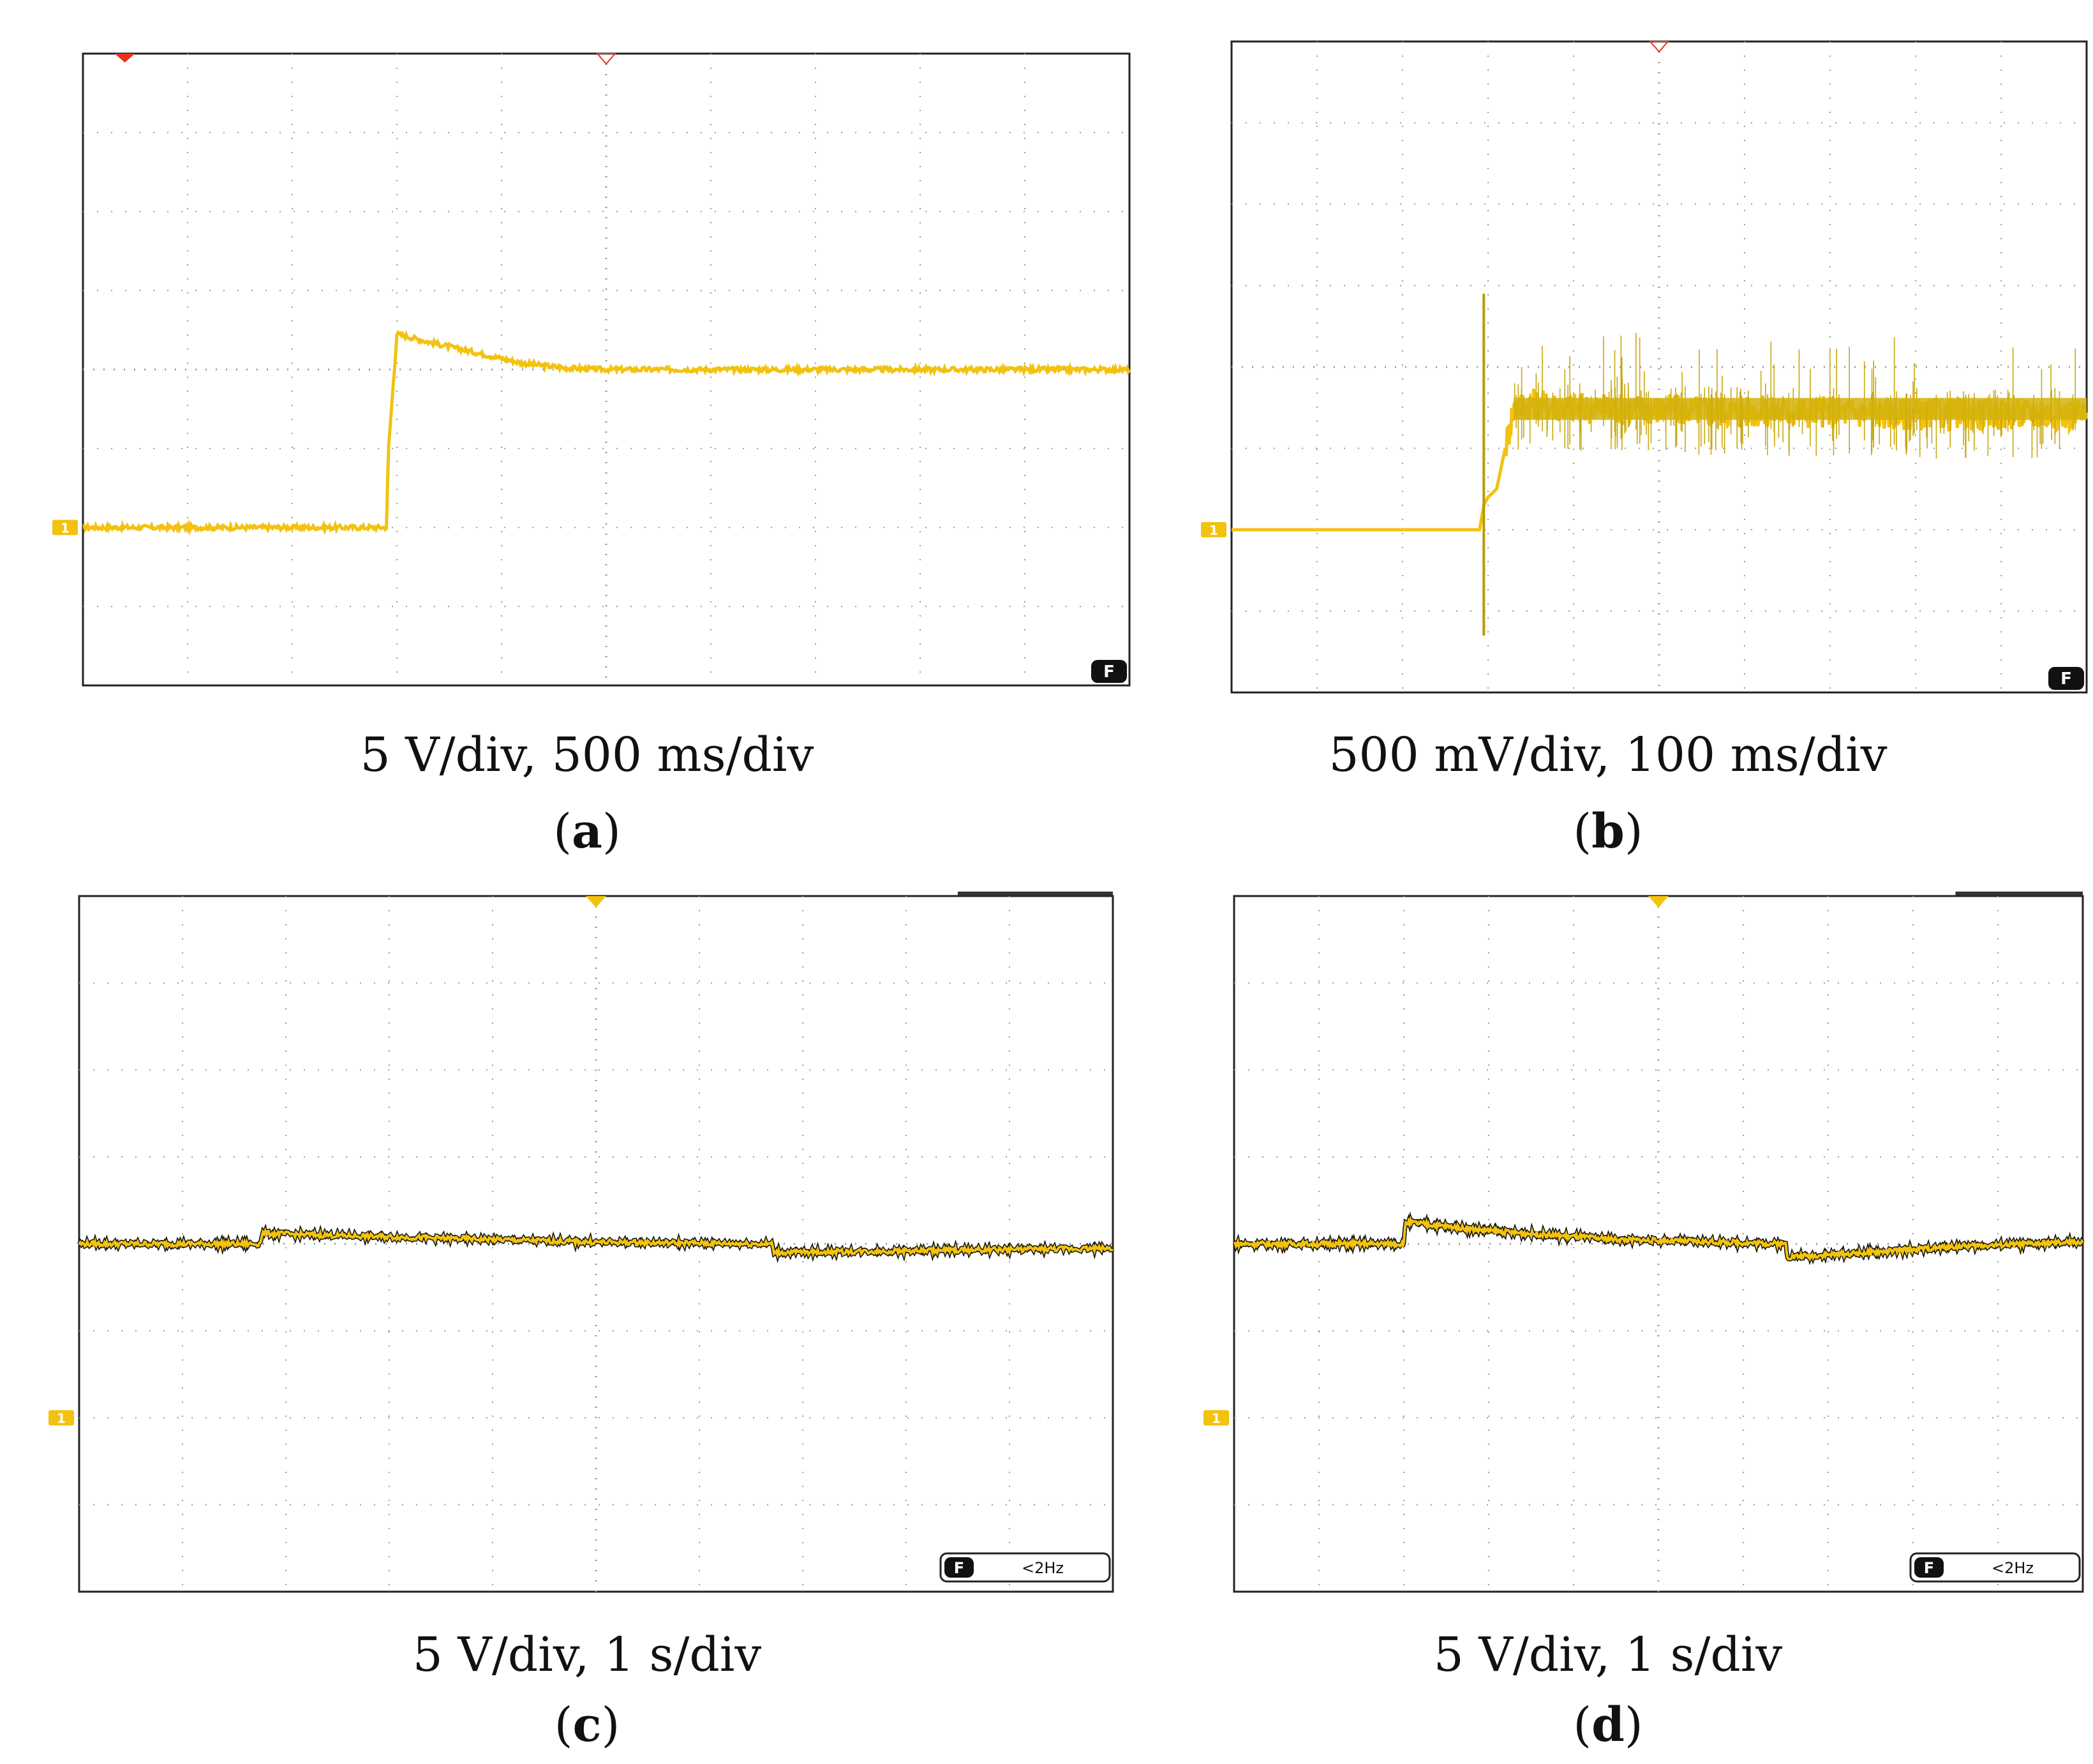  Describe the element at coordinates (587, 755) in the screenshot. I see `scale-caption-a: 5 V/div, 500 ms/div` at that location.